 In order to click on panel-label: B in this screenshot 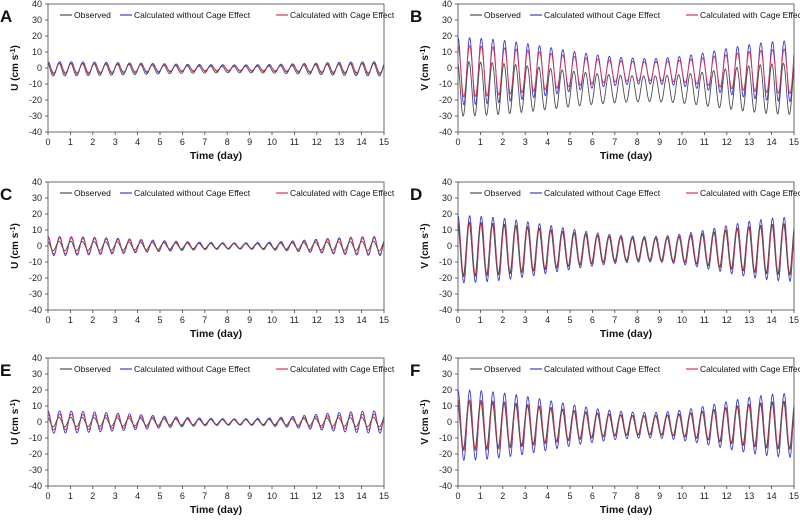, I will do `click(416, 16)`.